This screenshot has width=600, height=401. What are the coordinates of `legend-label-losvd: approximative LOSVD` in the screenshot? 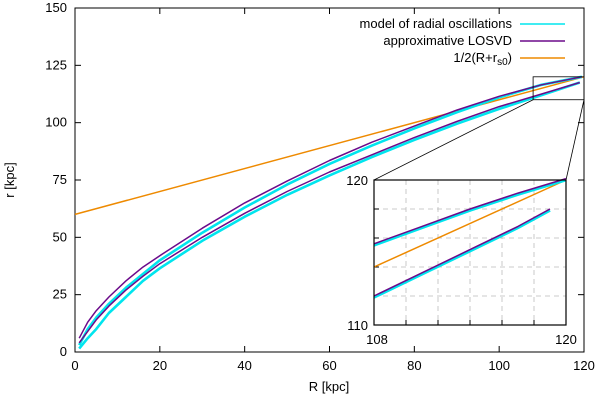 It's located at (447, 40).